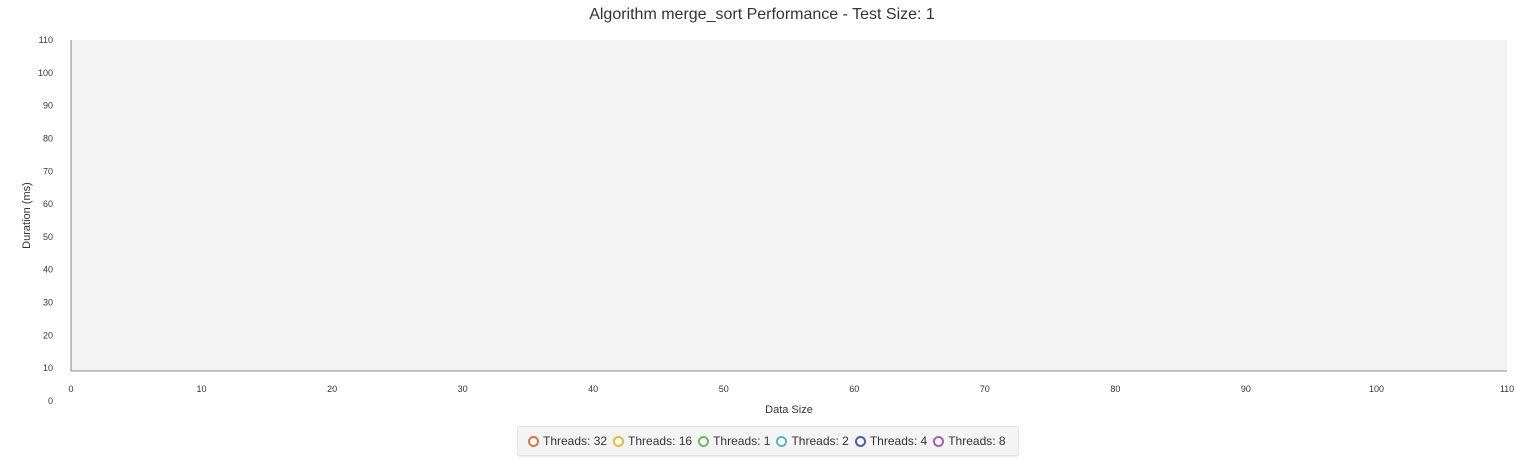  What do you see at coordinates (45, 73) in the screenshot?
I see `y-tick-label: 100` at bounding box center [45, 73].